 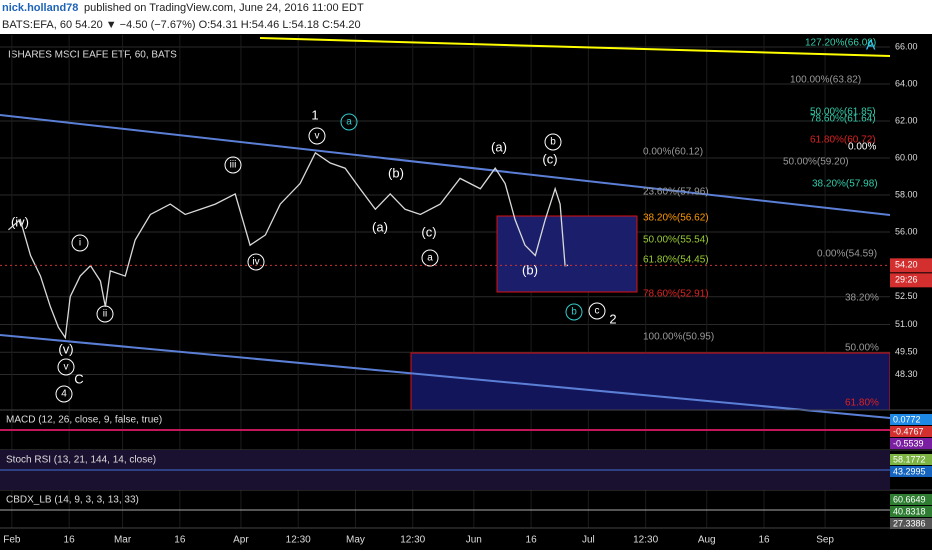 I want to click on wave-label: ii, so click(x=105, y=314).